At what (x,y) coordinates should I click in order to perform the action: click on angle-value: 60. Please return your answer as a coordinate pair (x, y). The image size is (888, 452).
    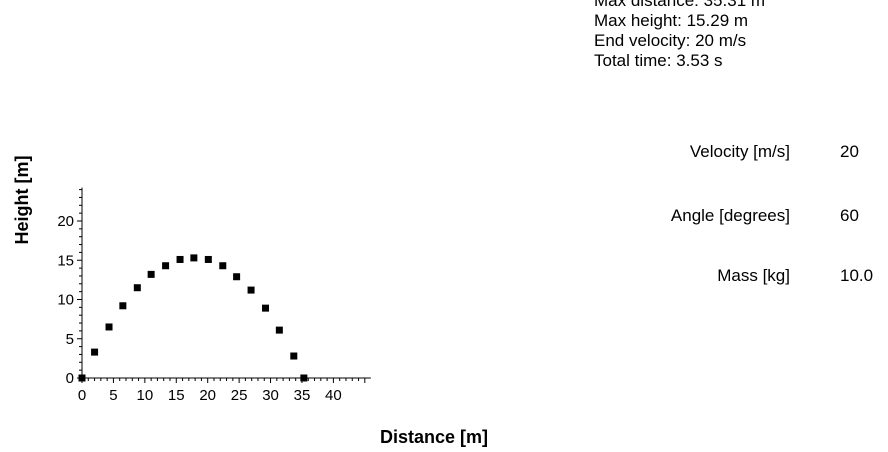
    Looking at the image, I should click on (849, 215).